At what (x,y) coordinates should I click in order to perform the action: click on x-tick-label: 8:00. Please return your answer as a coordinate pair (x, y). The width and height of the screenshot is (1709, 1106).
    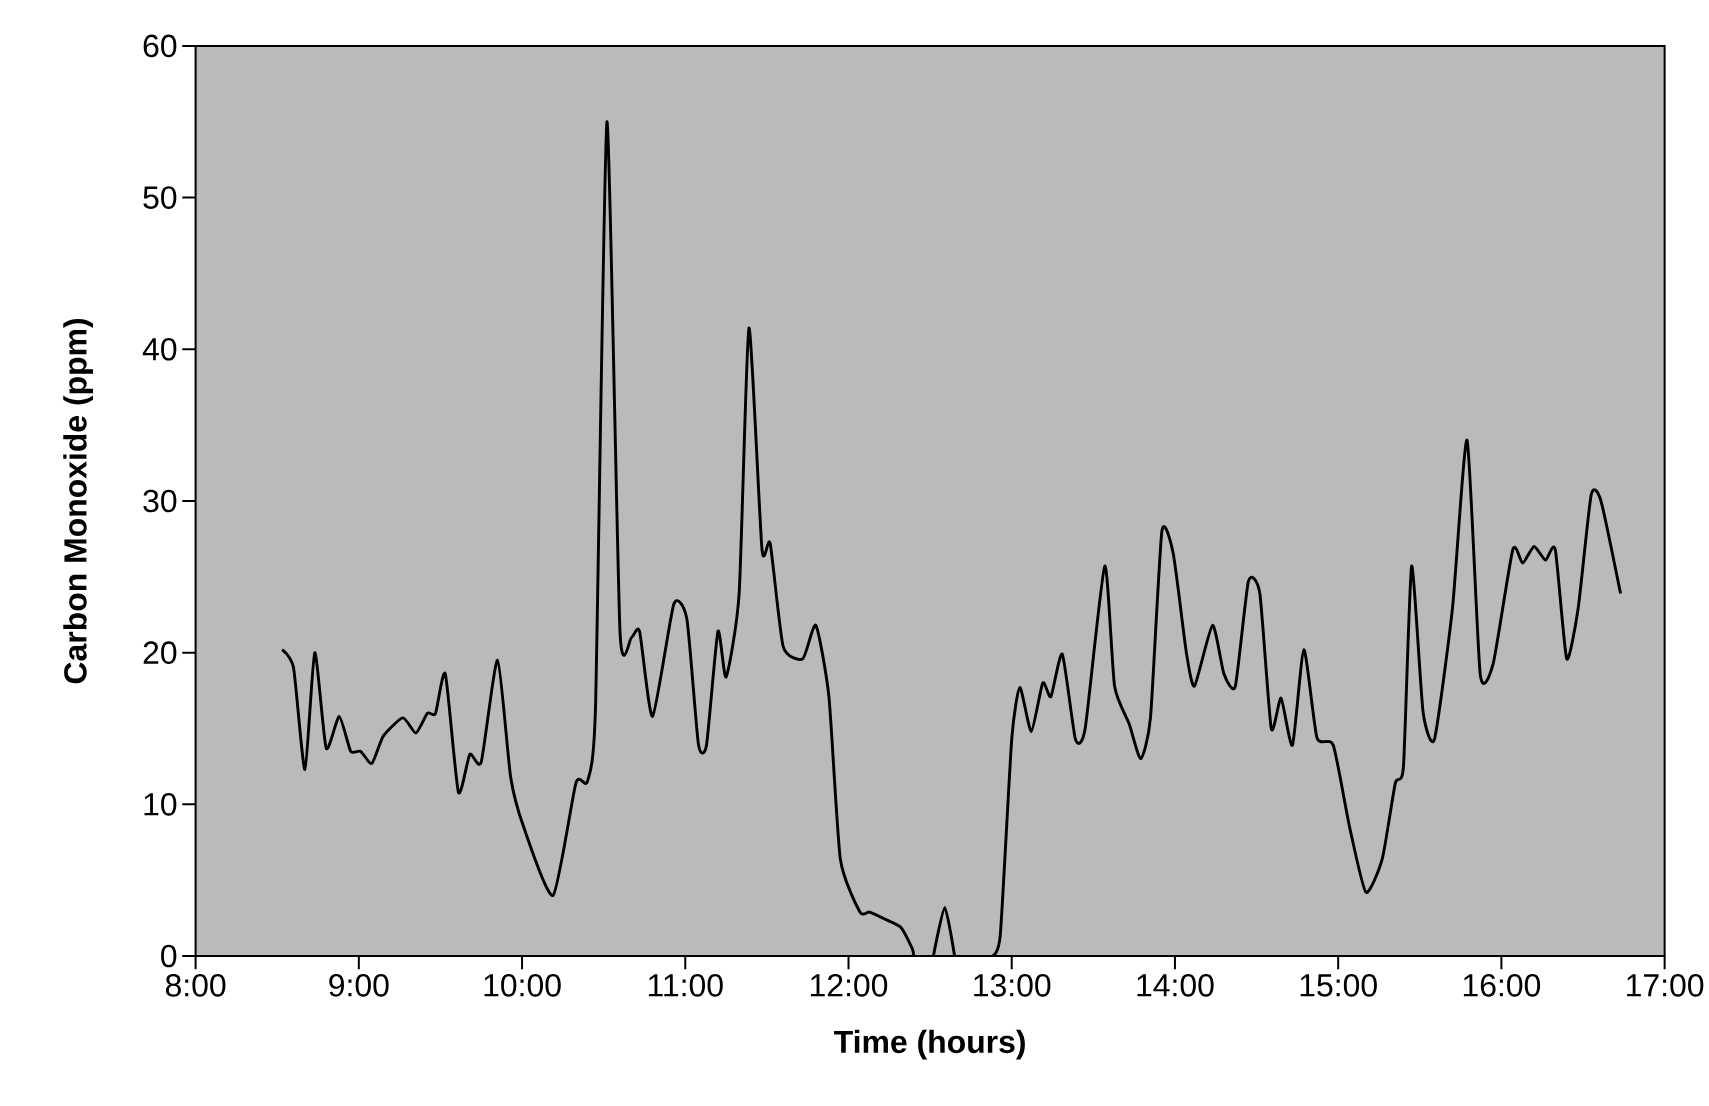
    Looking at the image, I should click on (195, 985).